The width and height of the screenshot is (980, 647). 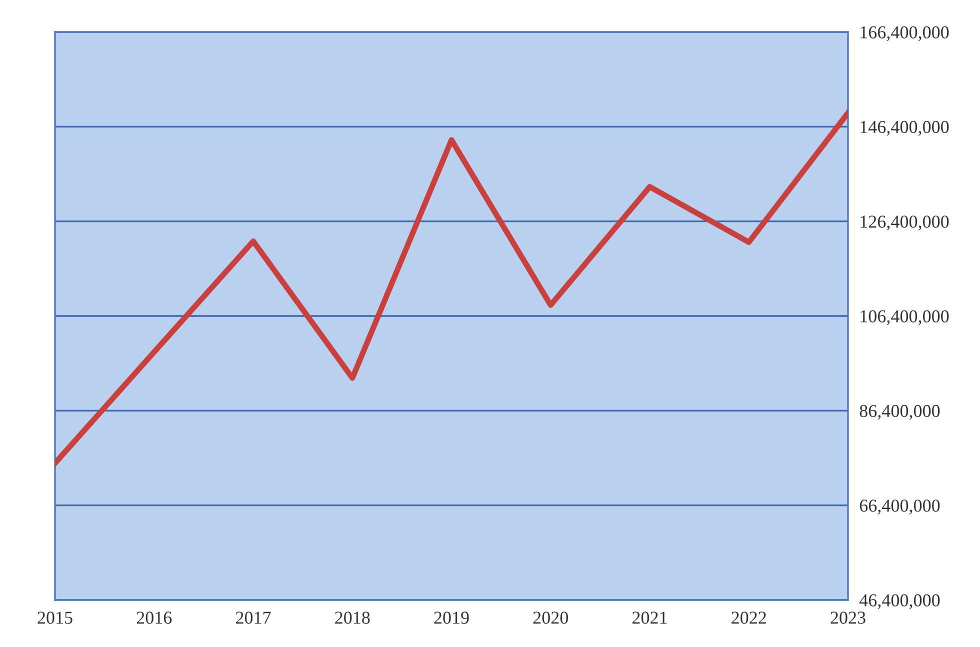 I want to click on y-tick-label: 166,400,000, so click(x=904, y=34).